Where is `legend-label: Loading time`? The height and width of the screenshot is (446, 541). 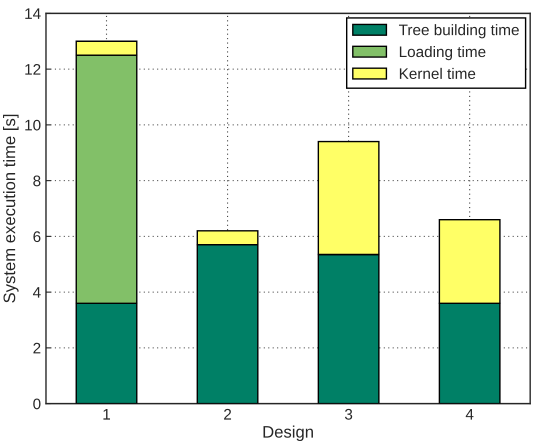
legend-label: Loading time is located at coordinates (443, 53).